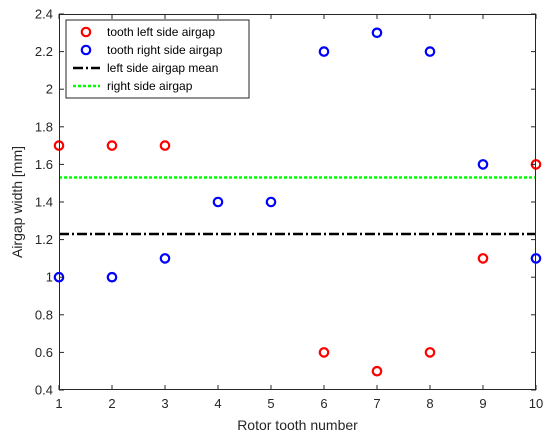 This screenshot has height=447, width=550. Describe the element at coordinates (297, 206) in the screenshot. I see `lines-layer` at that location.